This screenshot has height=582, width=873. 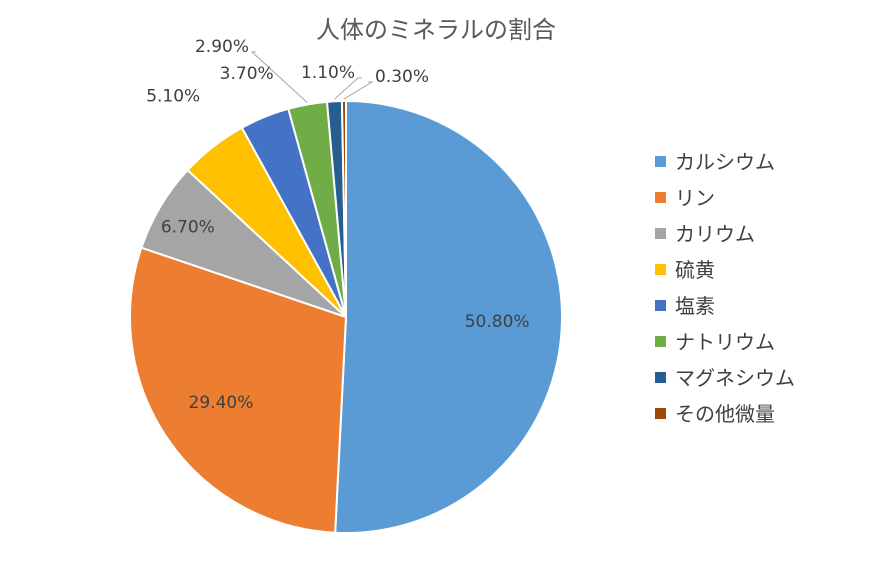 What do you see at coordinates (173, 97) in the screenshot?
I see `data-label-4: 5.10%` at bounding box center [173, 97].